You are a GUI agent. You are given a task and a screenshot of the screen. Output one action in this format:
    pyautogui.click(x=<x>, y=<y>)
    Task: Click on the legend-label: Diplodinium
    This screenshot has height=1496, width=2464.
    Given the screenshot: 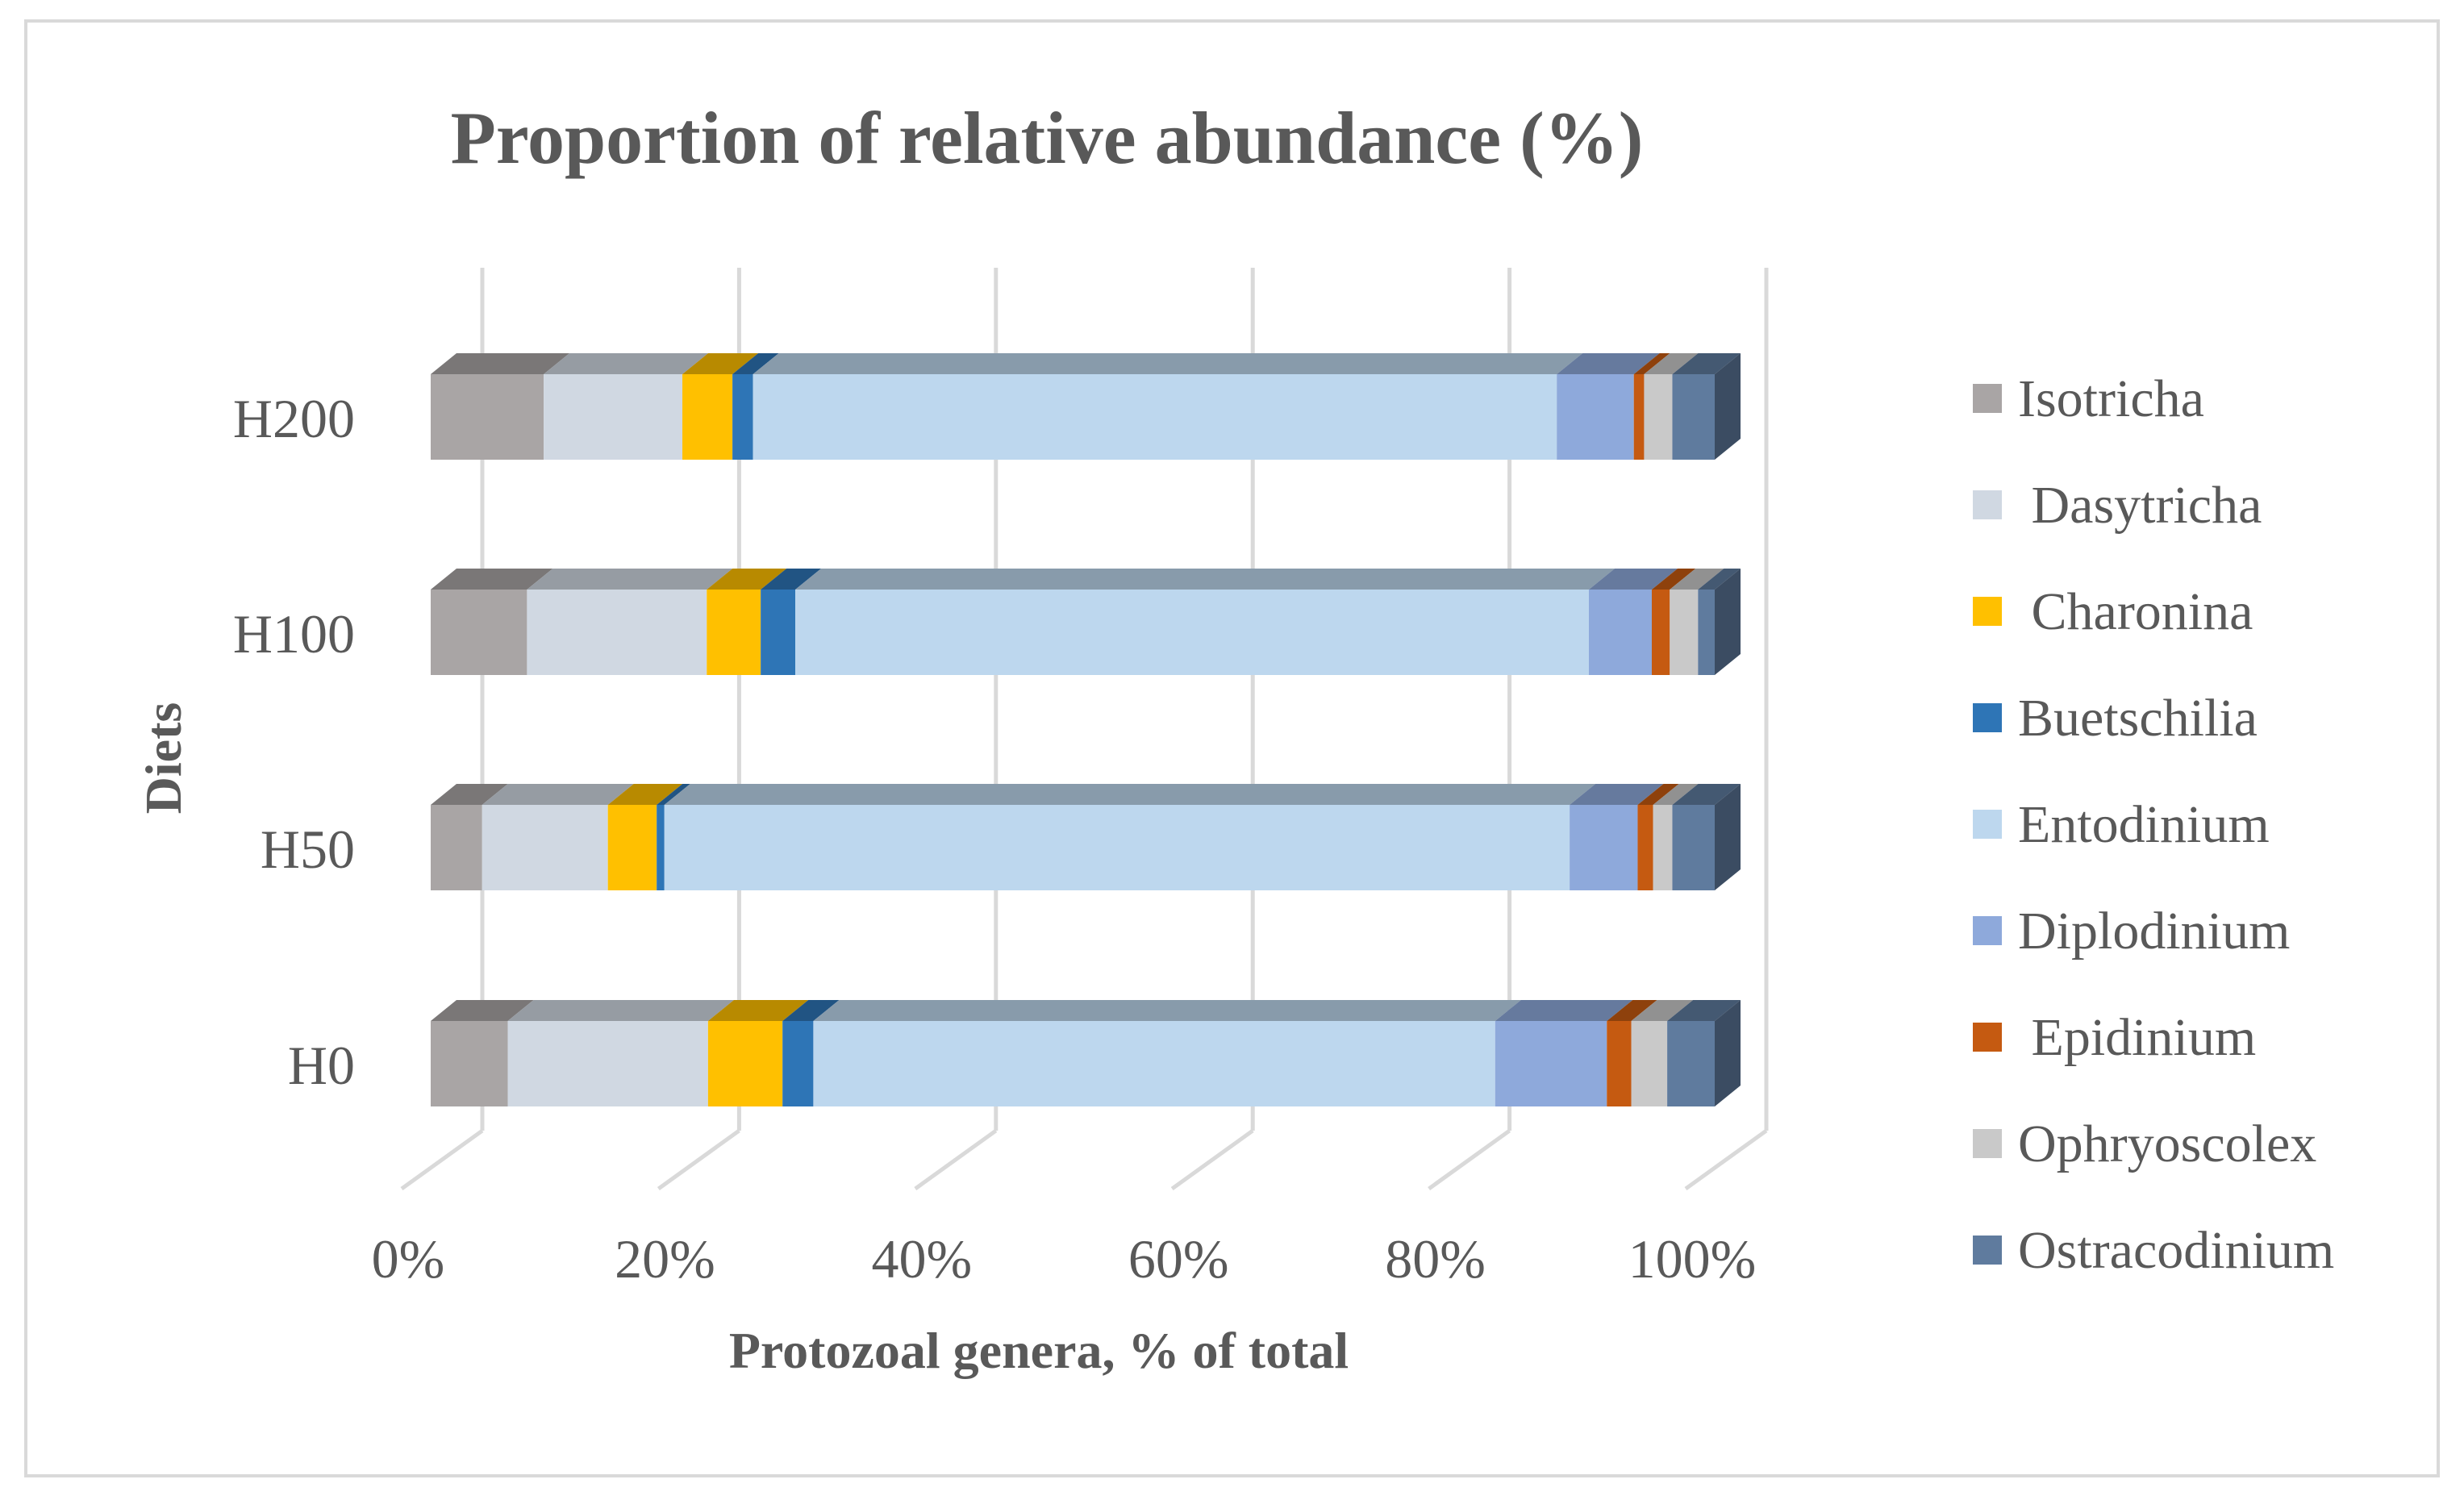 What is the action you would take?
    pyautogui.click(x=2154, y=931)
    